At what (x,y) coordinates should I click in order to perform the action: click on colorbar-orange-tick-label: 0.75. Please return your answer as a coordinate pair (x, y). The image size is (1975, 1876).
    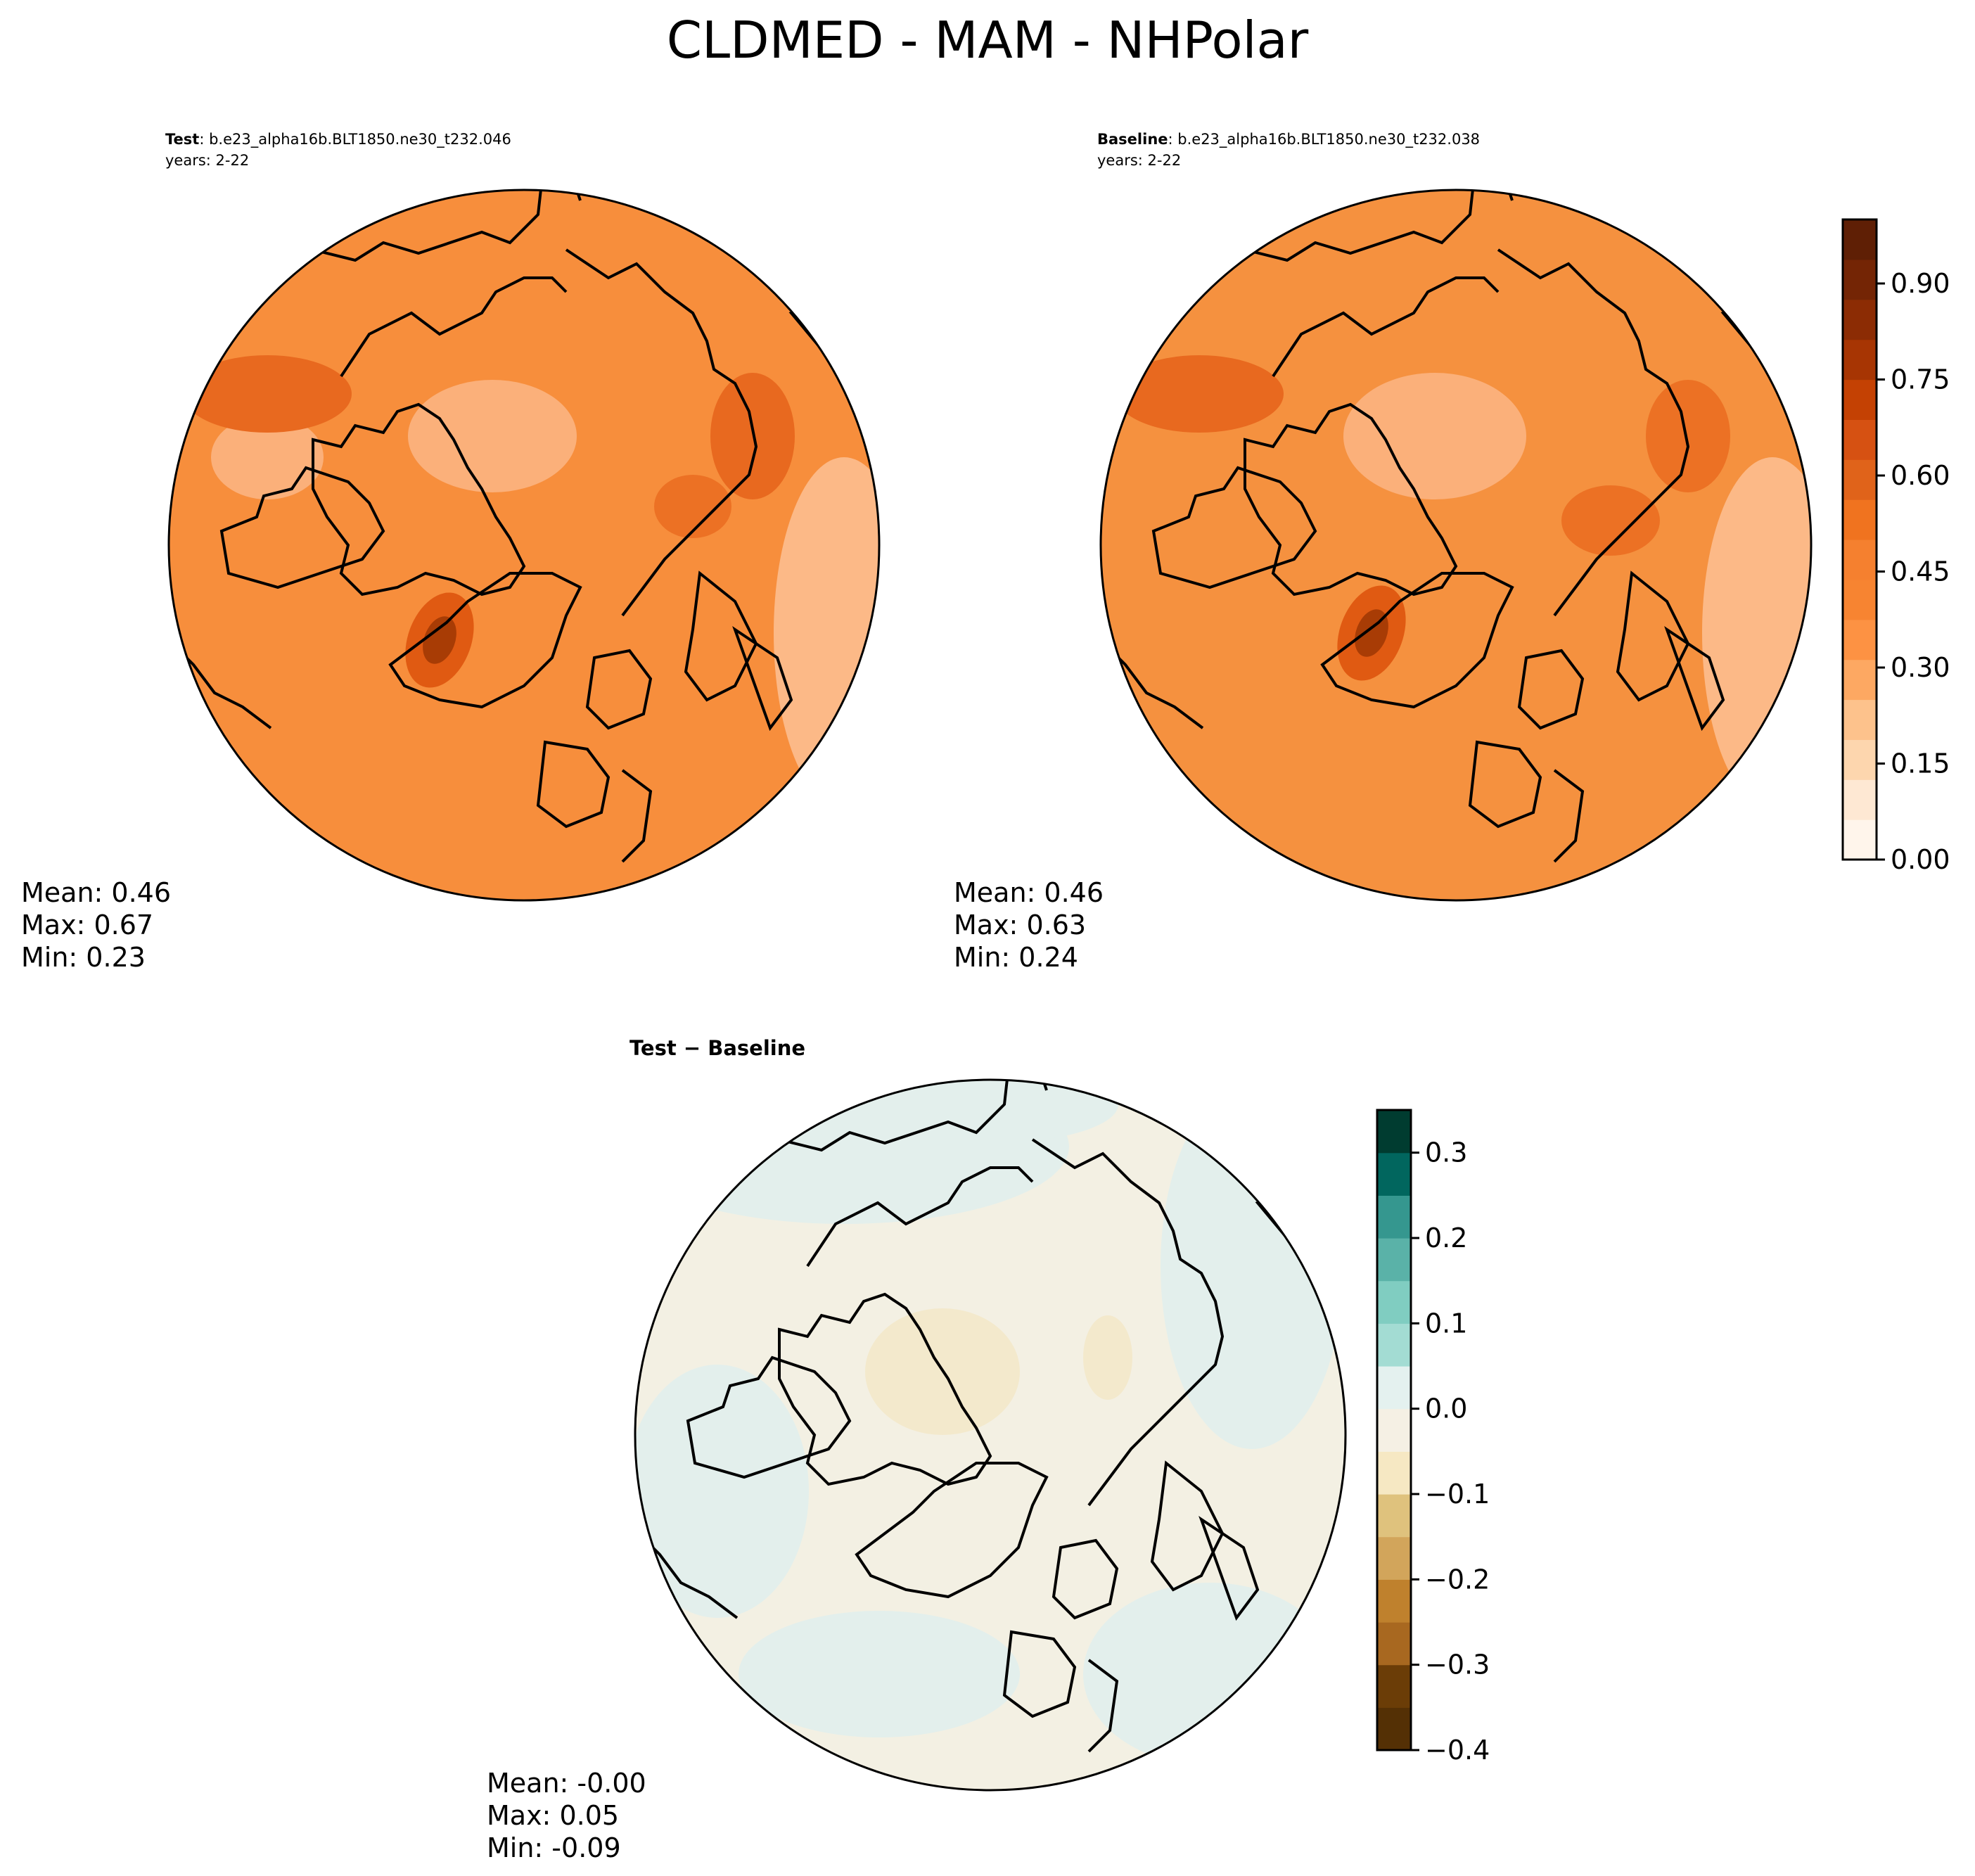
    Looking at the image, I should click on (1920, 379).